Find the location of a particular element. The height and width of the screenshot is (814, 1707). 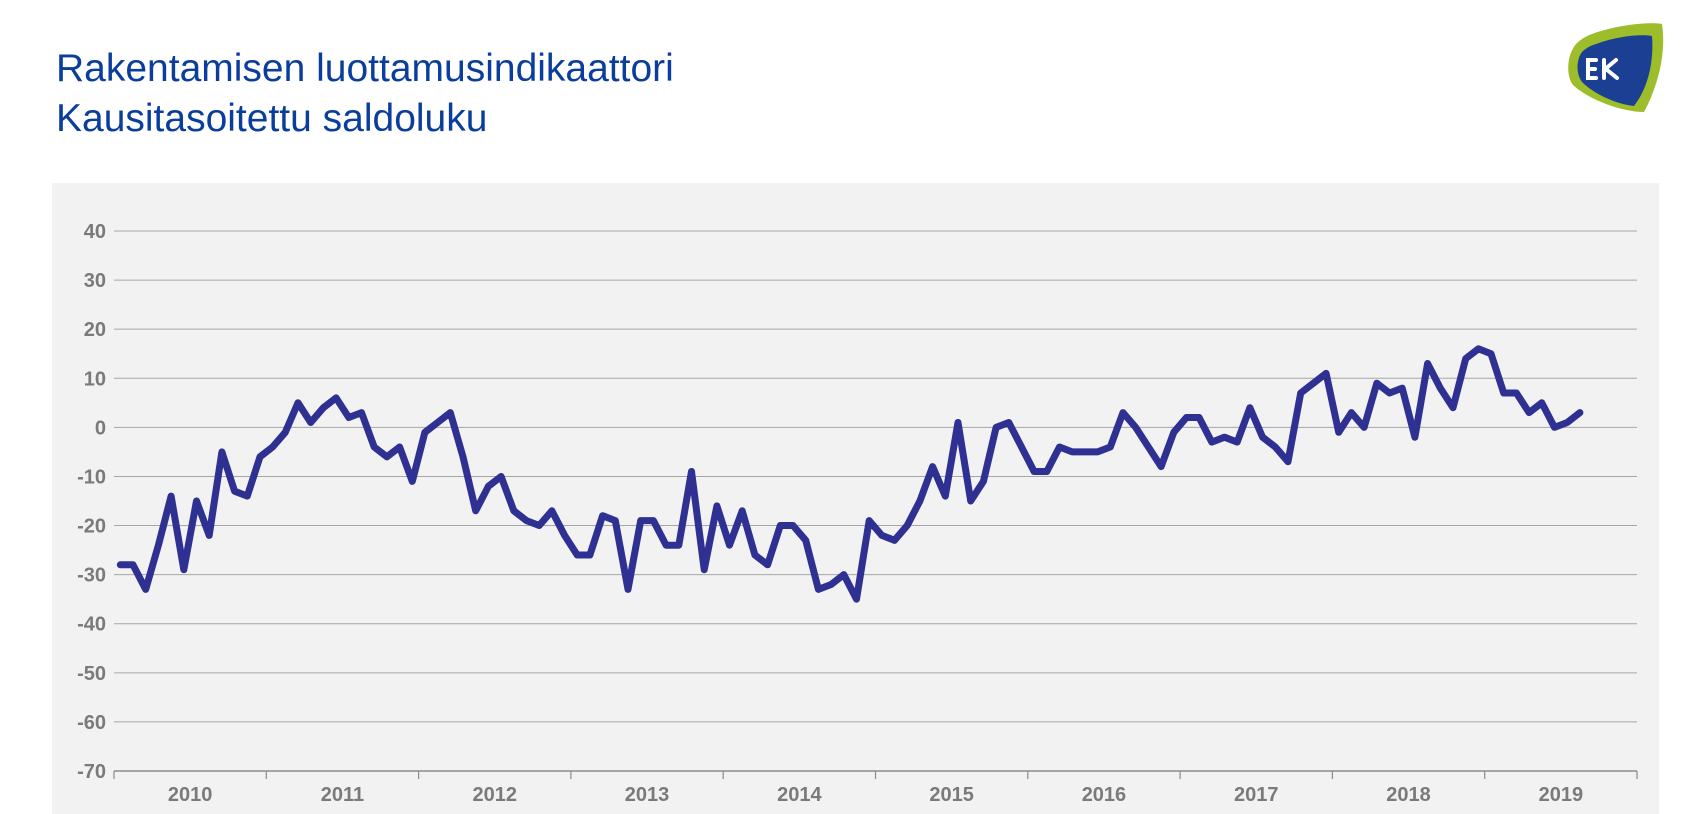

chart-subtitle: Kausitasoitettu saldoluku is located at coordinates (272, 118).